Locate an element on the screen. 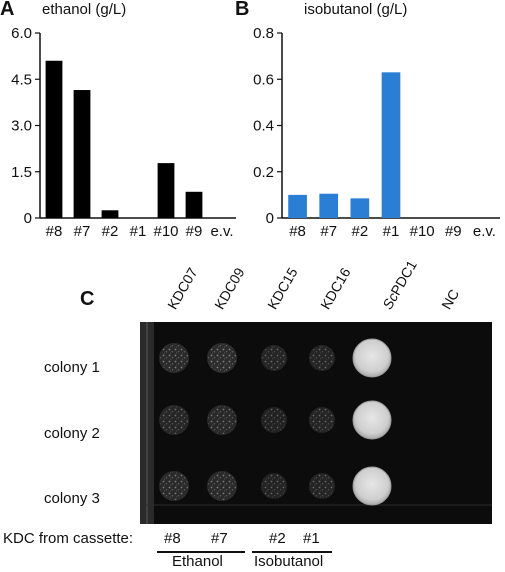  chart-b-y-tick-label: 0.8 is located at coordinates (263, 33).